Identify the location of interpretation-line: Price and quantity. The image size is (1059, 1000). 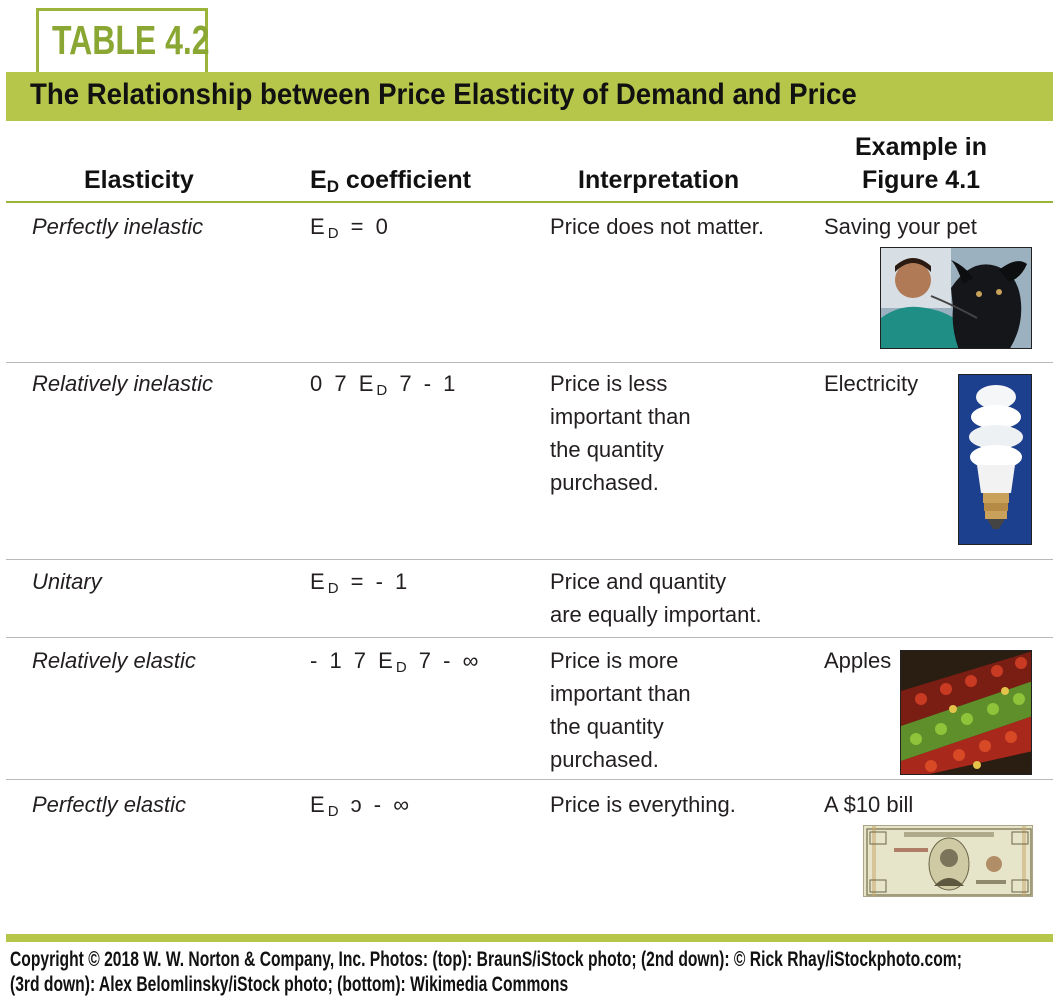
(638, 581).